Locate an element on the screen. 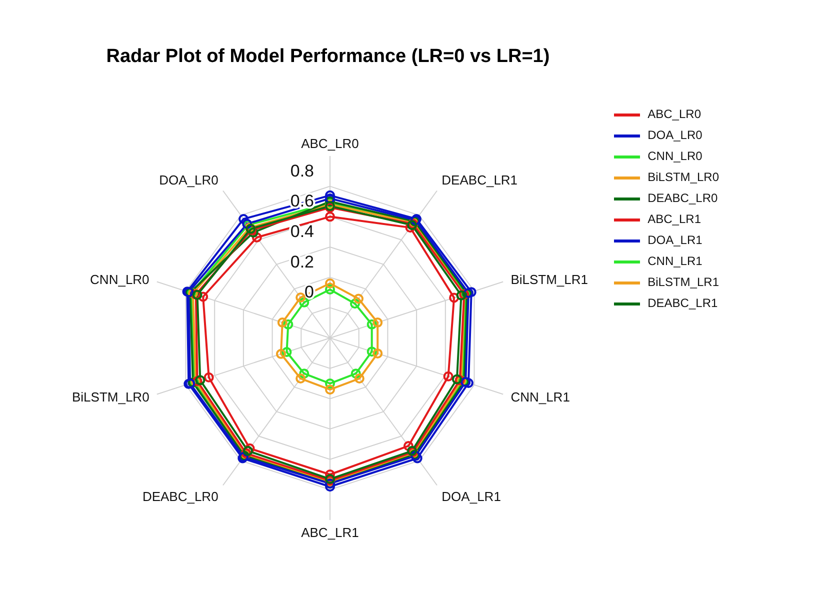 The image size is (827, 596). spoke-label: DEABC_LR0 is located at coordinates (180, 496).